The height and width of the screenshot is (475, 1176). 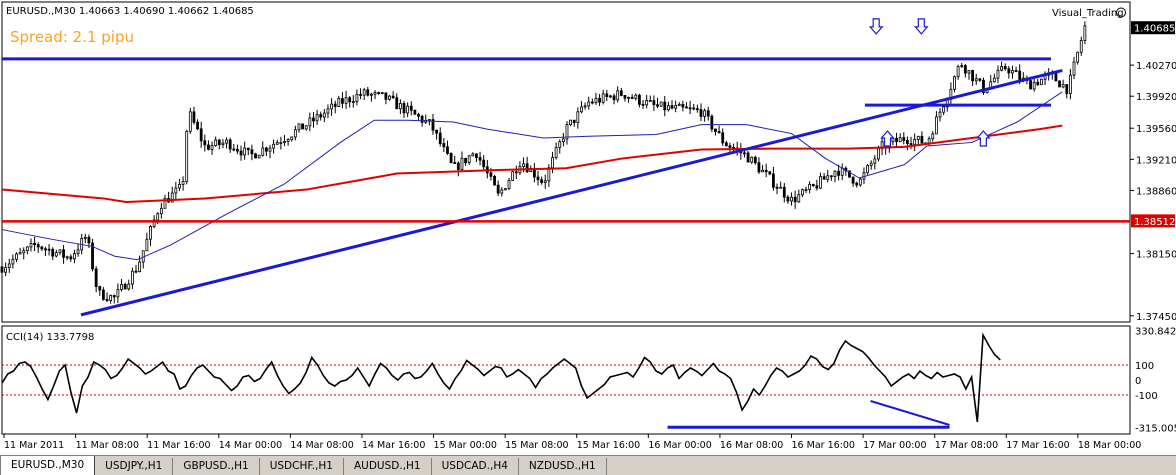 What do you see at coordinates (679, 445) in the screenshot?
I see `x-tick-label: 16 Mar 00:00` at bounding box center [679, 445].